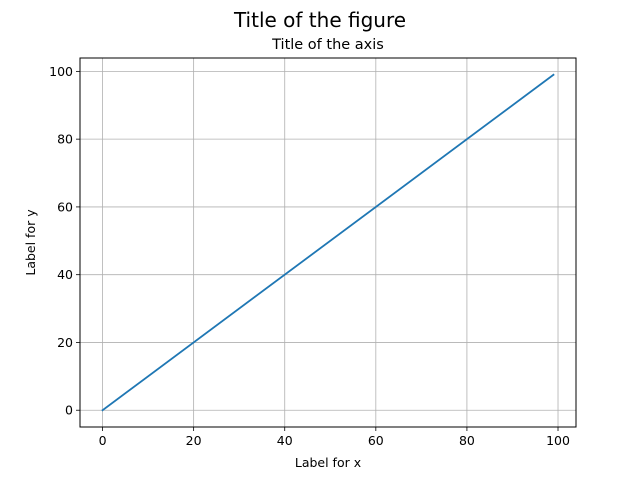  I want to click on y-tick-label: 100, so click(61, 71).